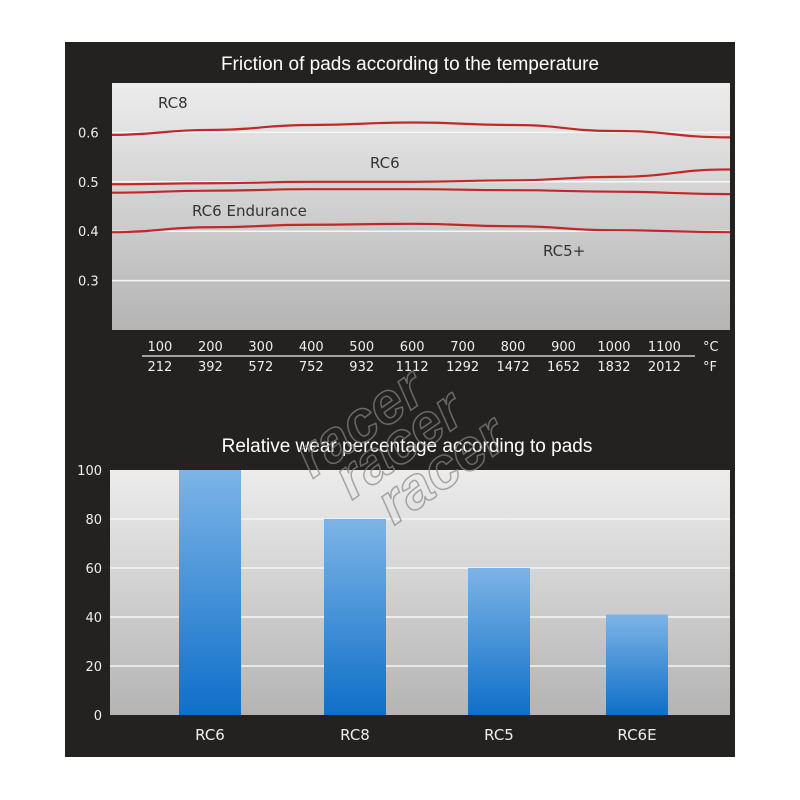 The width and height of the screenshot is (800, 800). What do you see at coordinates (160, 347) in the screenshot?
I see `x-tick-label-celsius: 100` at bounding box center [160, 347].